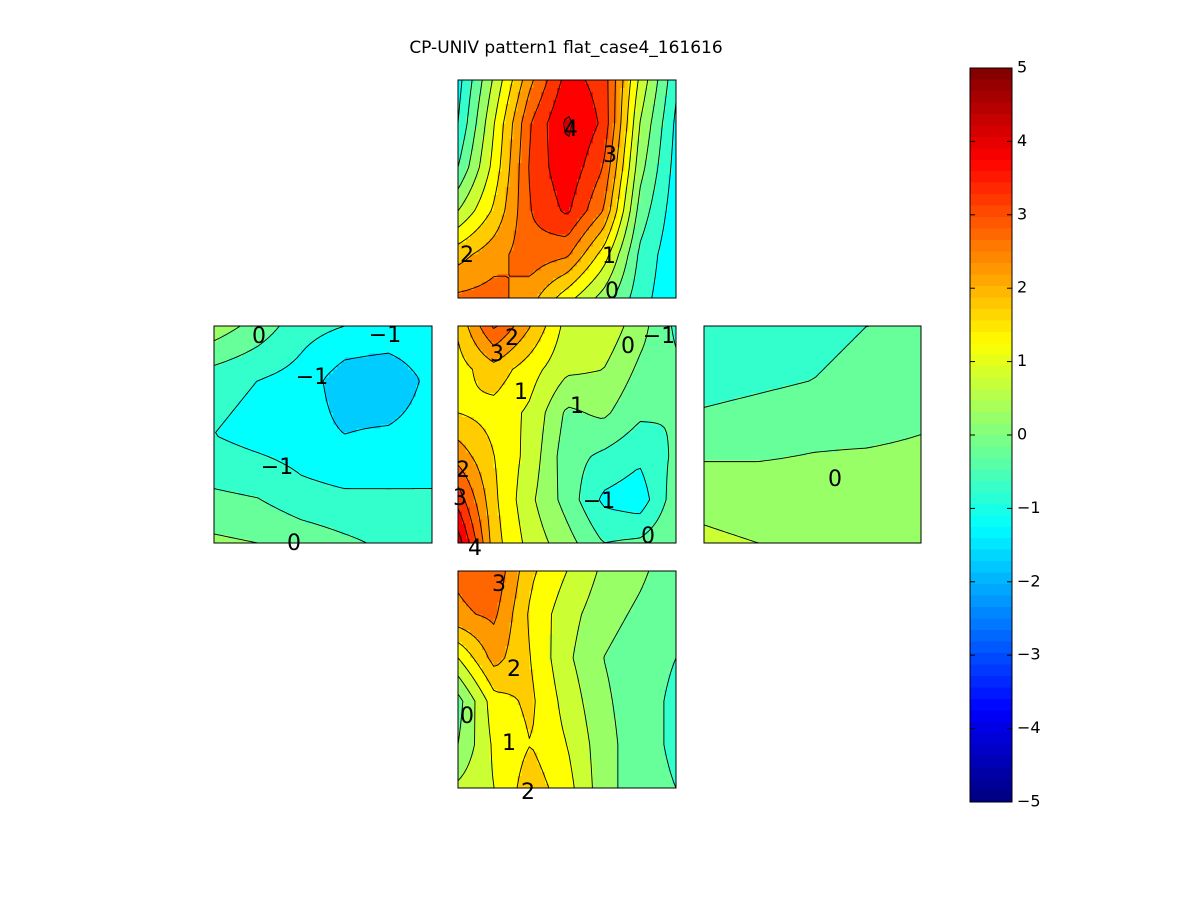 Image resolution: width=1201 pixels, height=901 pixels. I want to click on colorbar-tick-label: −2, so click(1029, 580).